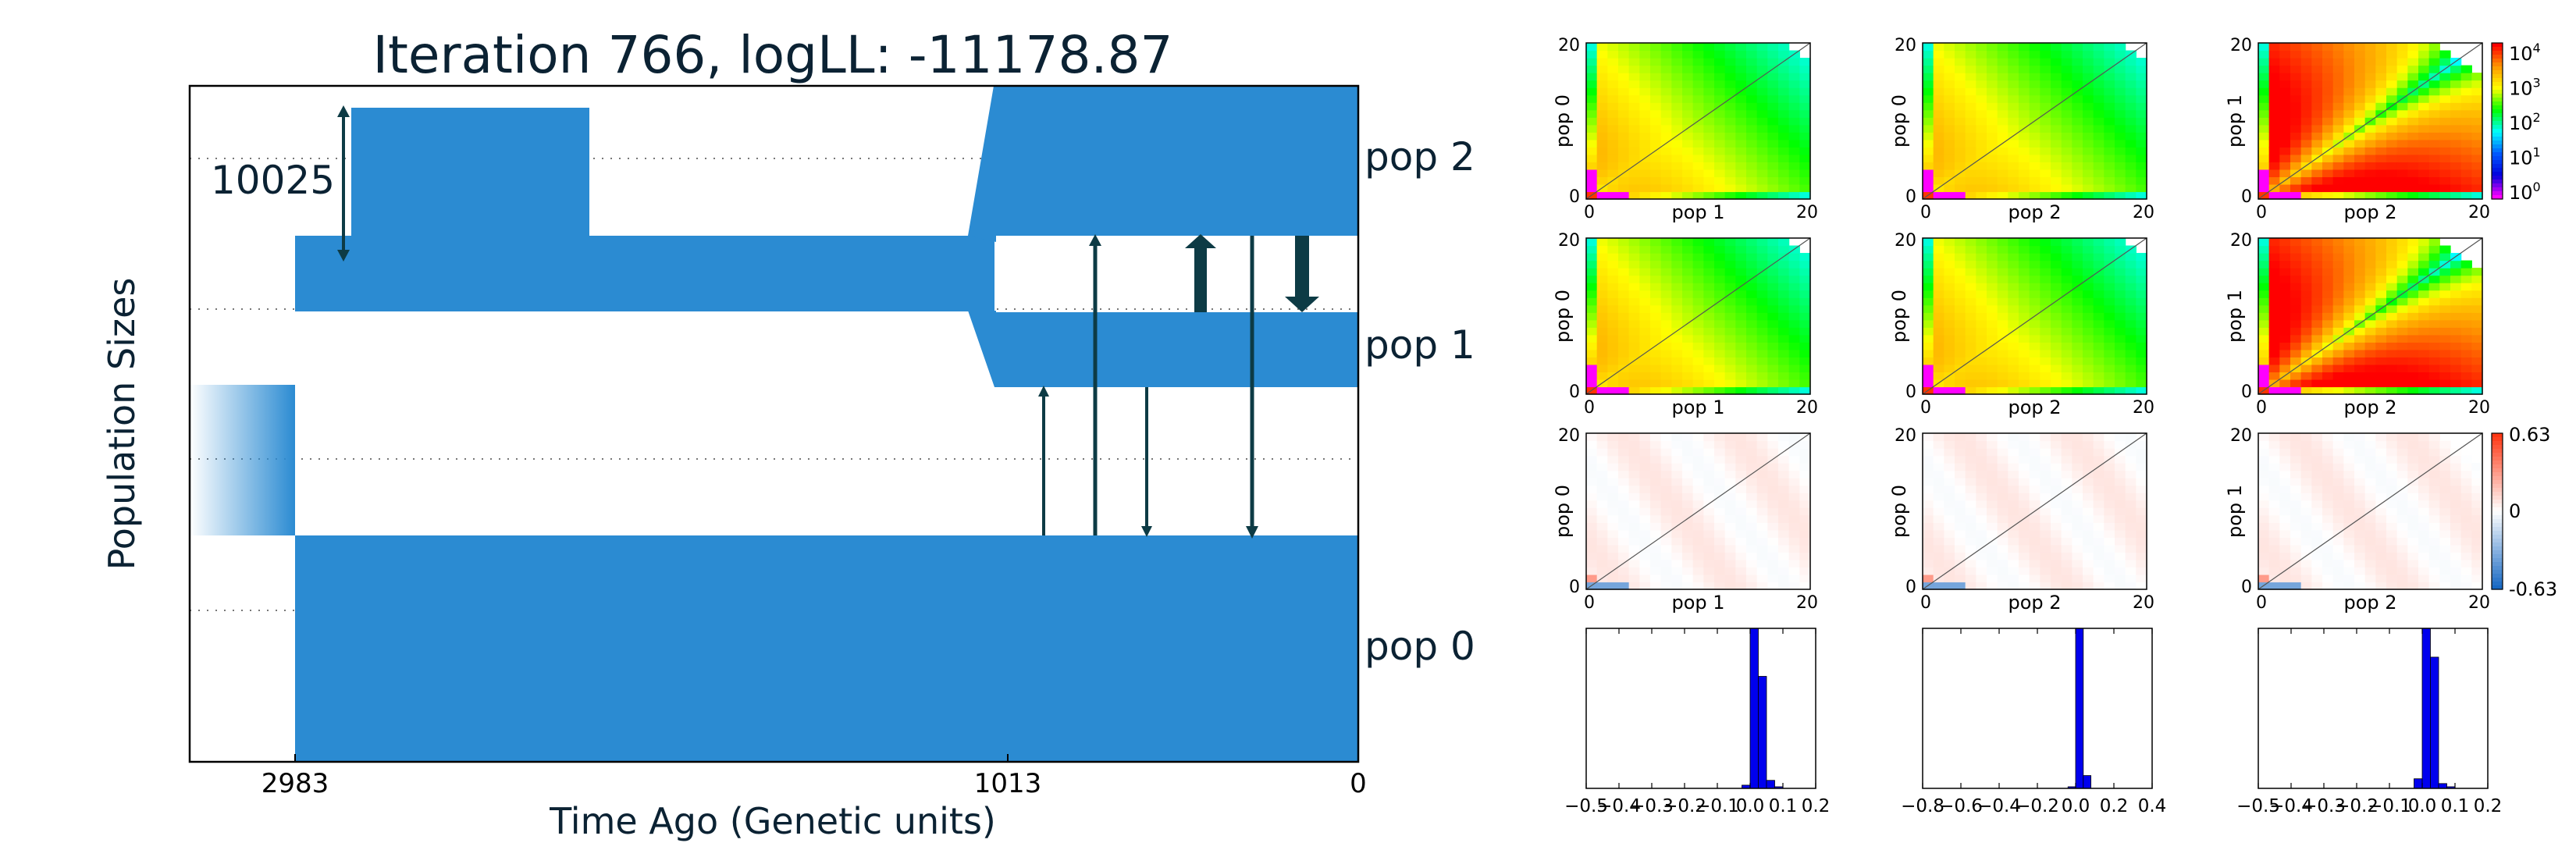 The height and width of the screenshot is (843, 2576). What do you see at coordinates (2373, 709) in the screenshot?
I see `histogram-frame` at bounding box center [2373, 709].